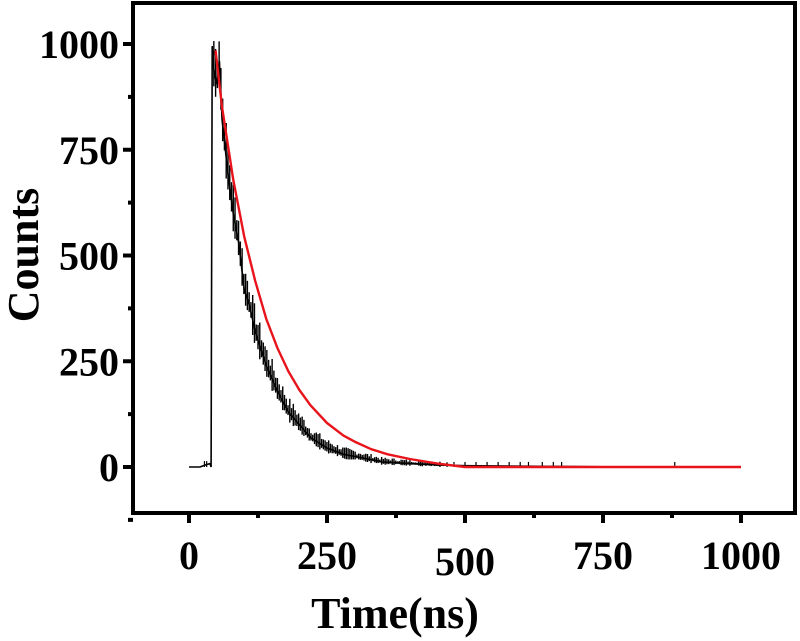  I want to click on x-tick-label: 750, so click(603, 555).